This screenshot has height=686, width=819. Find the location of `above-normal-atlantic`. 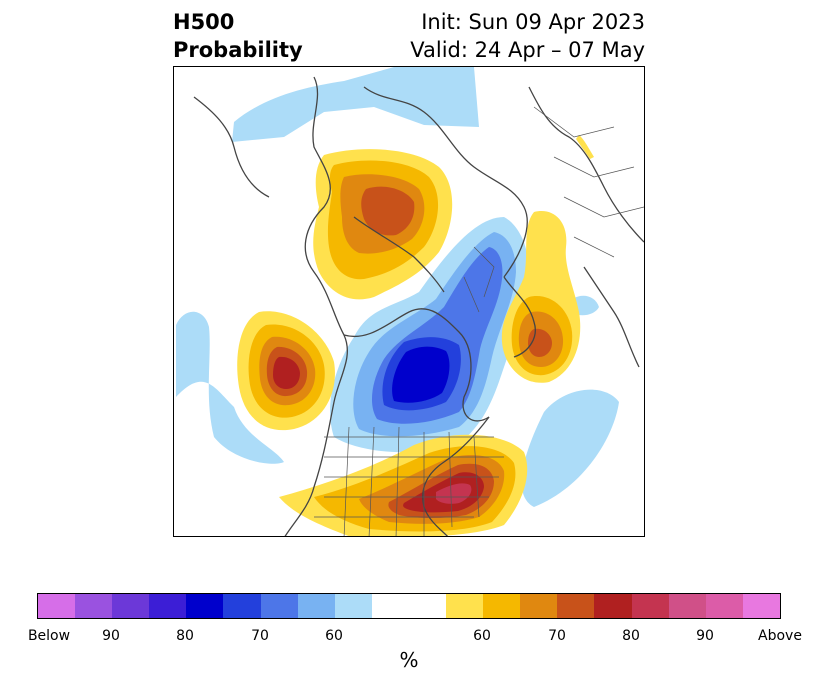

above-normal-atlantic is located at coordinates (547, 259).